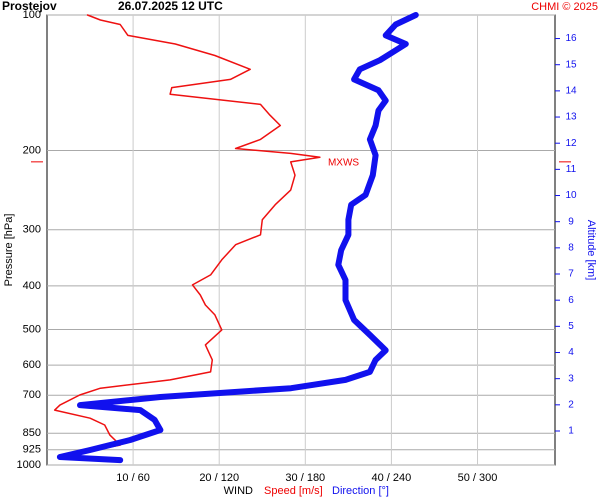 This screenshot has height=500, width=600. What do you see at coordinates (571, 378) in the screenshot?
I see `y2-tick-label: 3` at bounding box center [571, 378].